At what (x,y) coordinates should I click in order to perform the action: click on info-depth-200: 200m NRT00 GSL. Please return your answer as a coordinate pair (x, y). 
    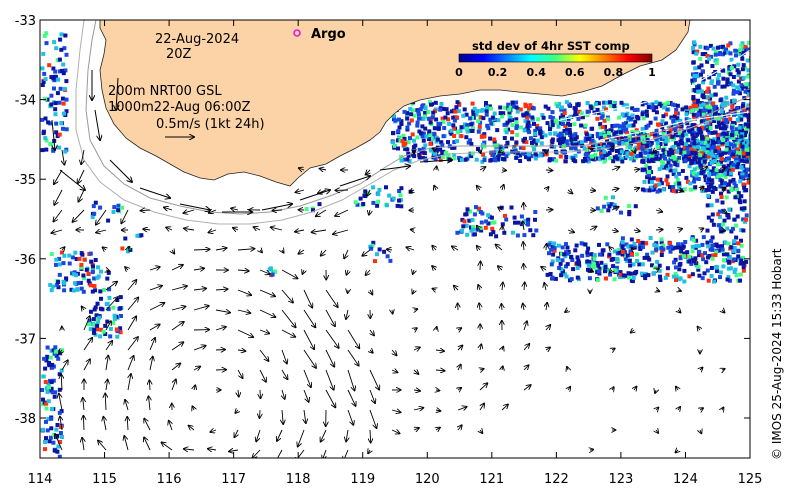
    Looking at the image, I should click on (165, 91).